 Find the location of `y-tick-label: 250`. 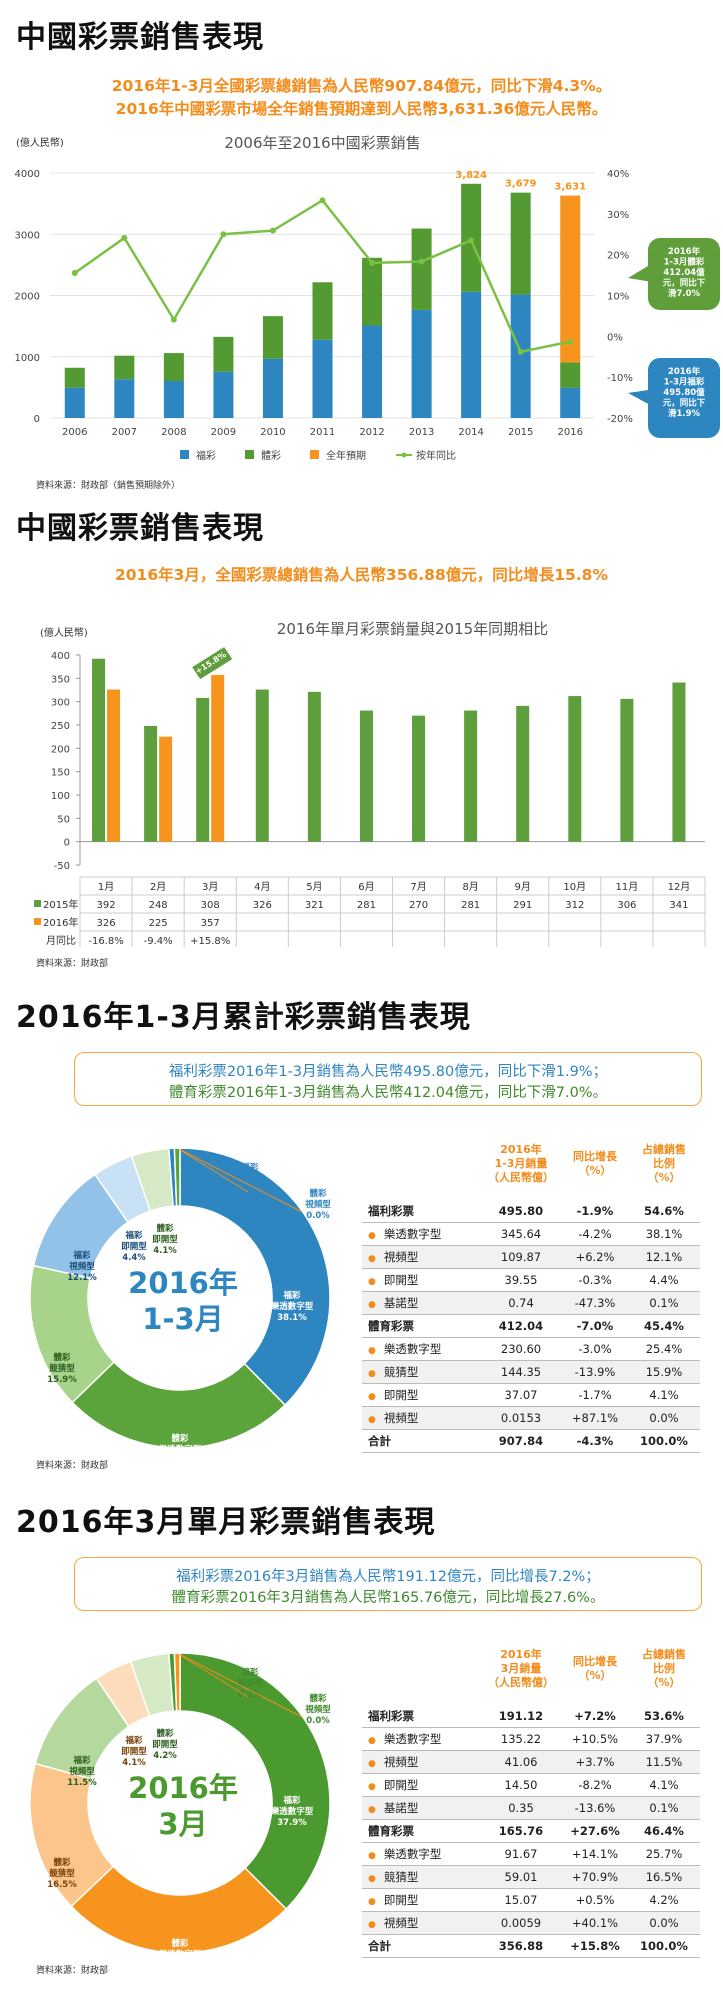

y-tick-label: 250 is located at coordinates (60, 726).